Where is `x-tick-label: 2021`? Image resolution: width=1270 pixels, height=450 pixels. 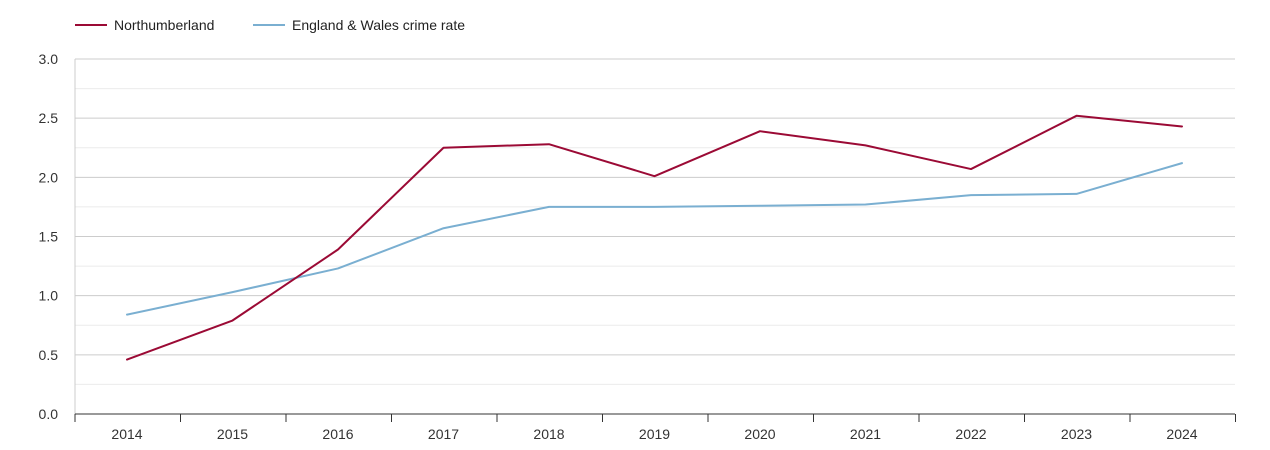
x-tick-label: 2021 is located at coordinates (865, 434).